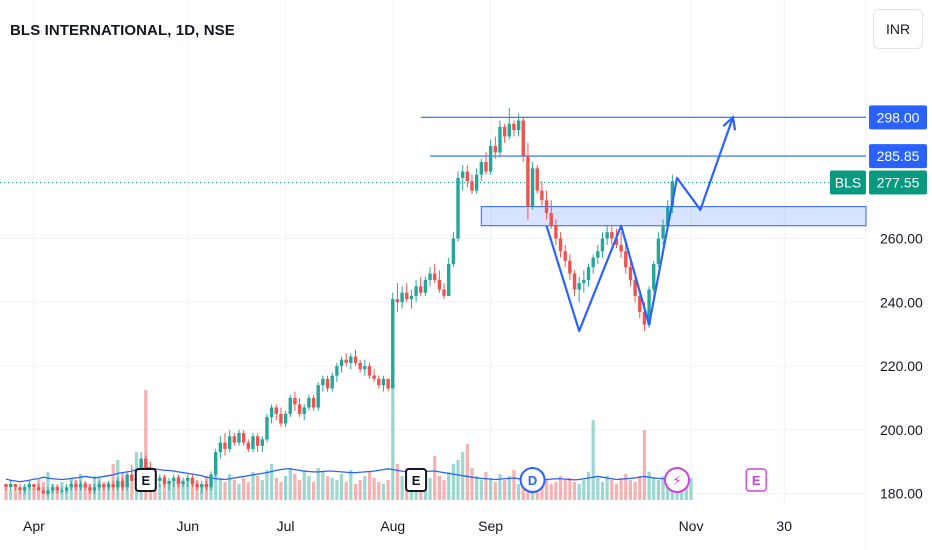  Describe the element at coordinates (901, 494) in the screenshot. I see `price-tick-label: 180.00` at that location.